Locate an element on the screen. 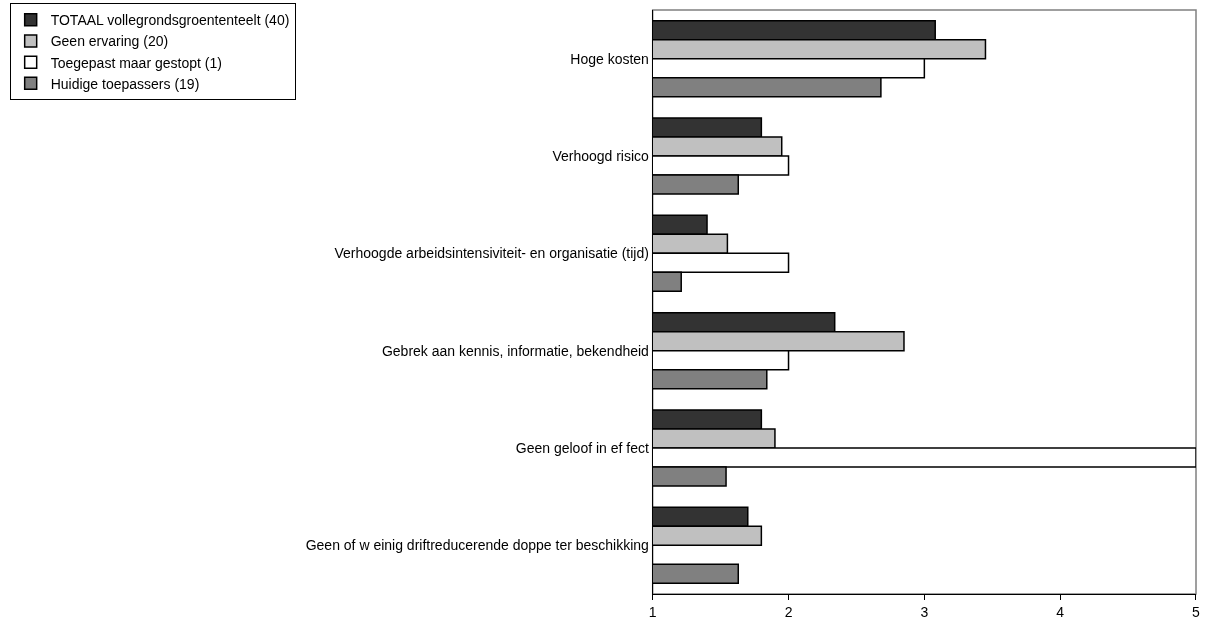 This screenshot has height=634, width=1210. y-tick-label: Geen of w einig driftreducerende doppe ter beschikking is located at coordinates (477, 545).